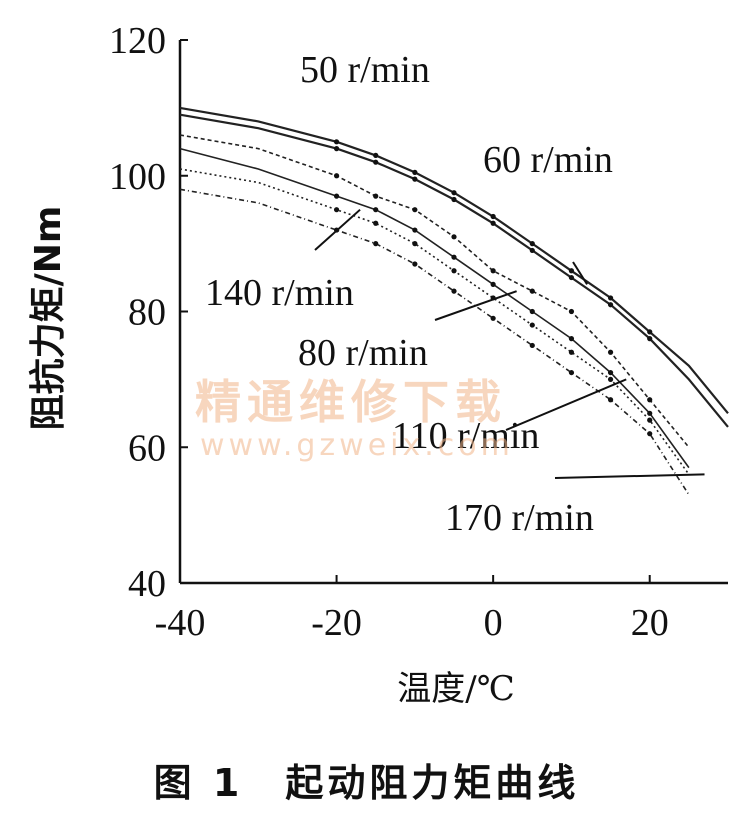 Image resolution: width=733 pixels, height=828 pixels. Describe the element at coordinates (137, 41) in the screenshot. I see `y-tick-label: 120` at that location.